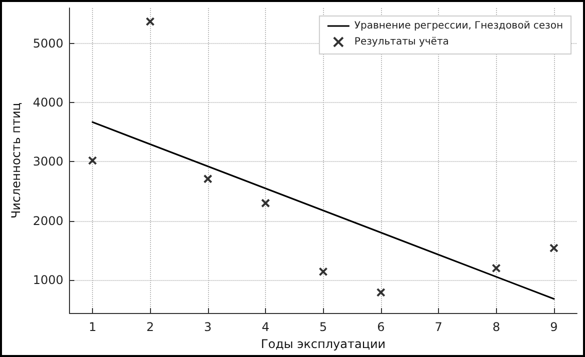 The width and height of the screenshot is (585, 357). What do you see at coordinates (438, 327) in the screenshot?
I see `x-tick-label: 7` at bounding box center [438, 327].